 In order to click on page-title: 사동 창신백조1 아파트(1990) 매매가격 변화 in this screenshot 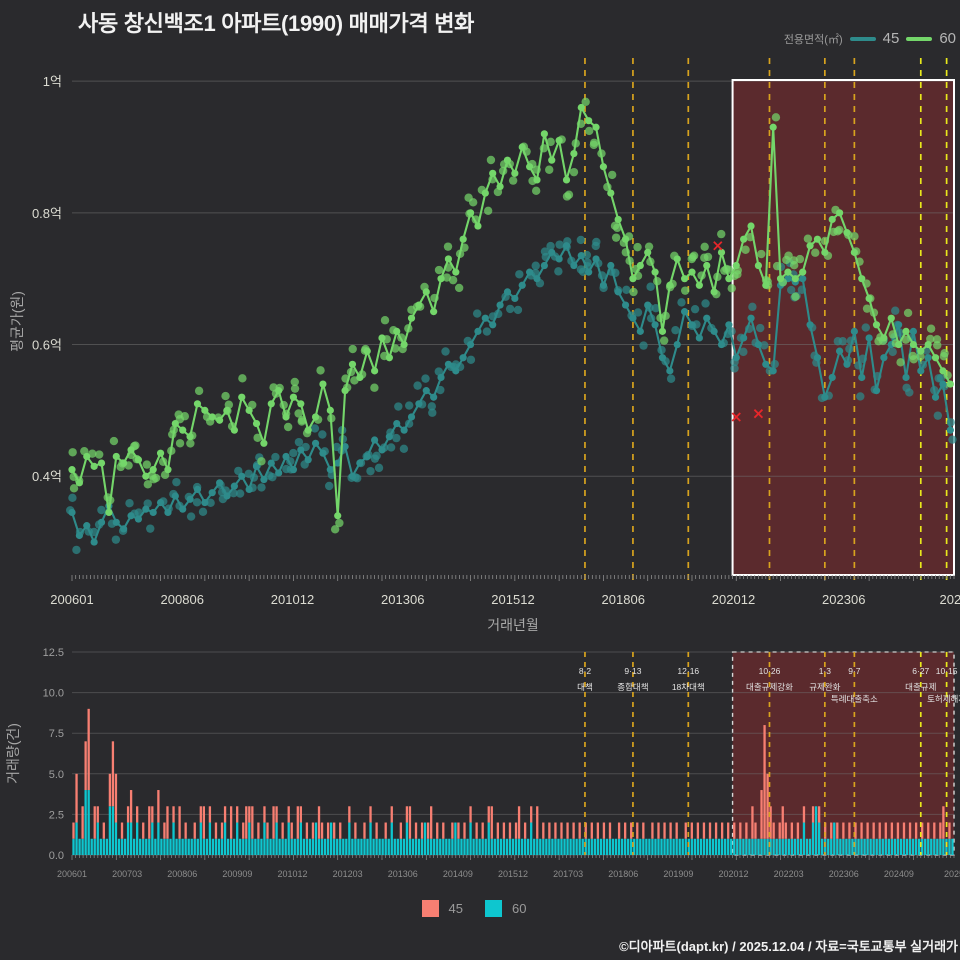, I will do `click(276, 23)`.